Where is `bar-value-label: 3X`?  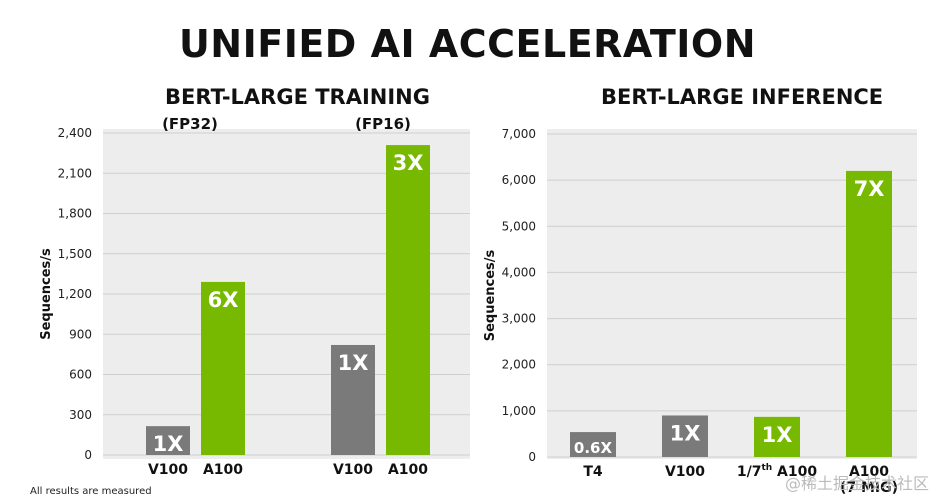 bar-value-label: 3X is located at coordinates (408, 163).